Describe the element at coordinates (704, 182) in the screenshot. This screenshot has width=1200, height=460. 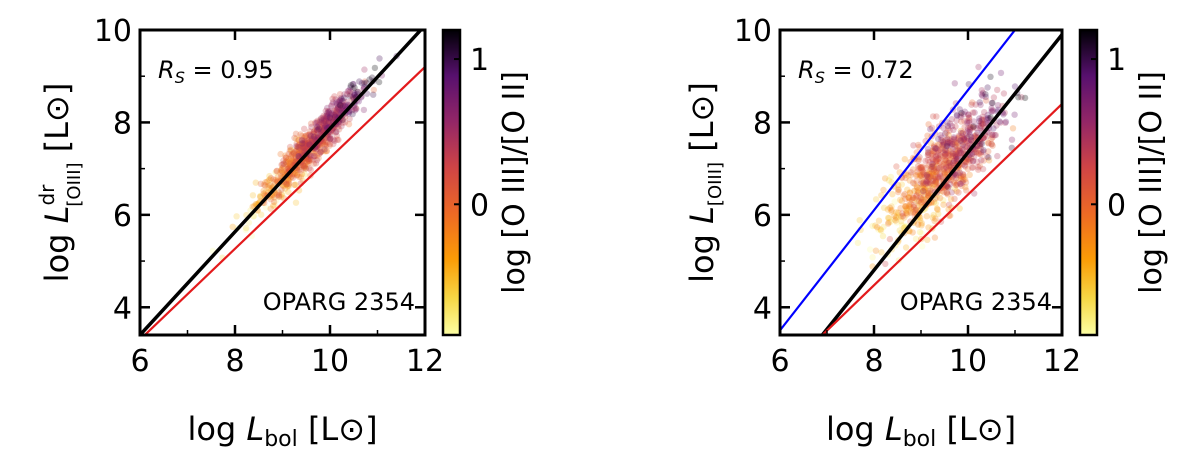
I see `y-axis-label: log L[OIII] [L⊙]` at that location.